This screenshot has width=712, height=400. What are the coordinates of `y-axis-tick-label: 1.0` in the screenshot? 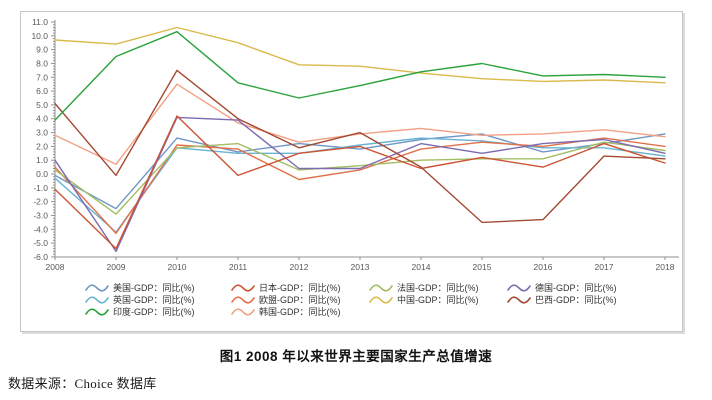 It's located at (42, 160).